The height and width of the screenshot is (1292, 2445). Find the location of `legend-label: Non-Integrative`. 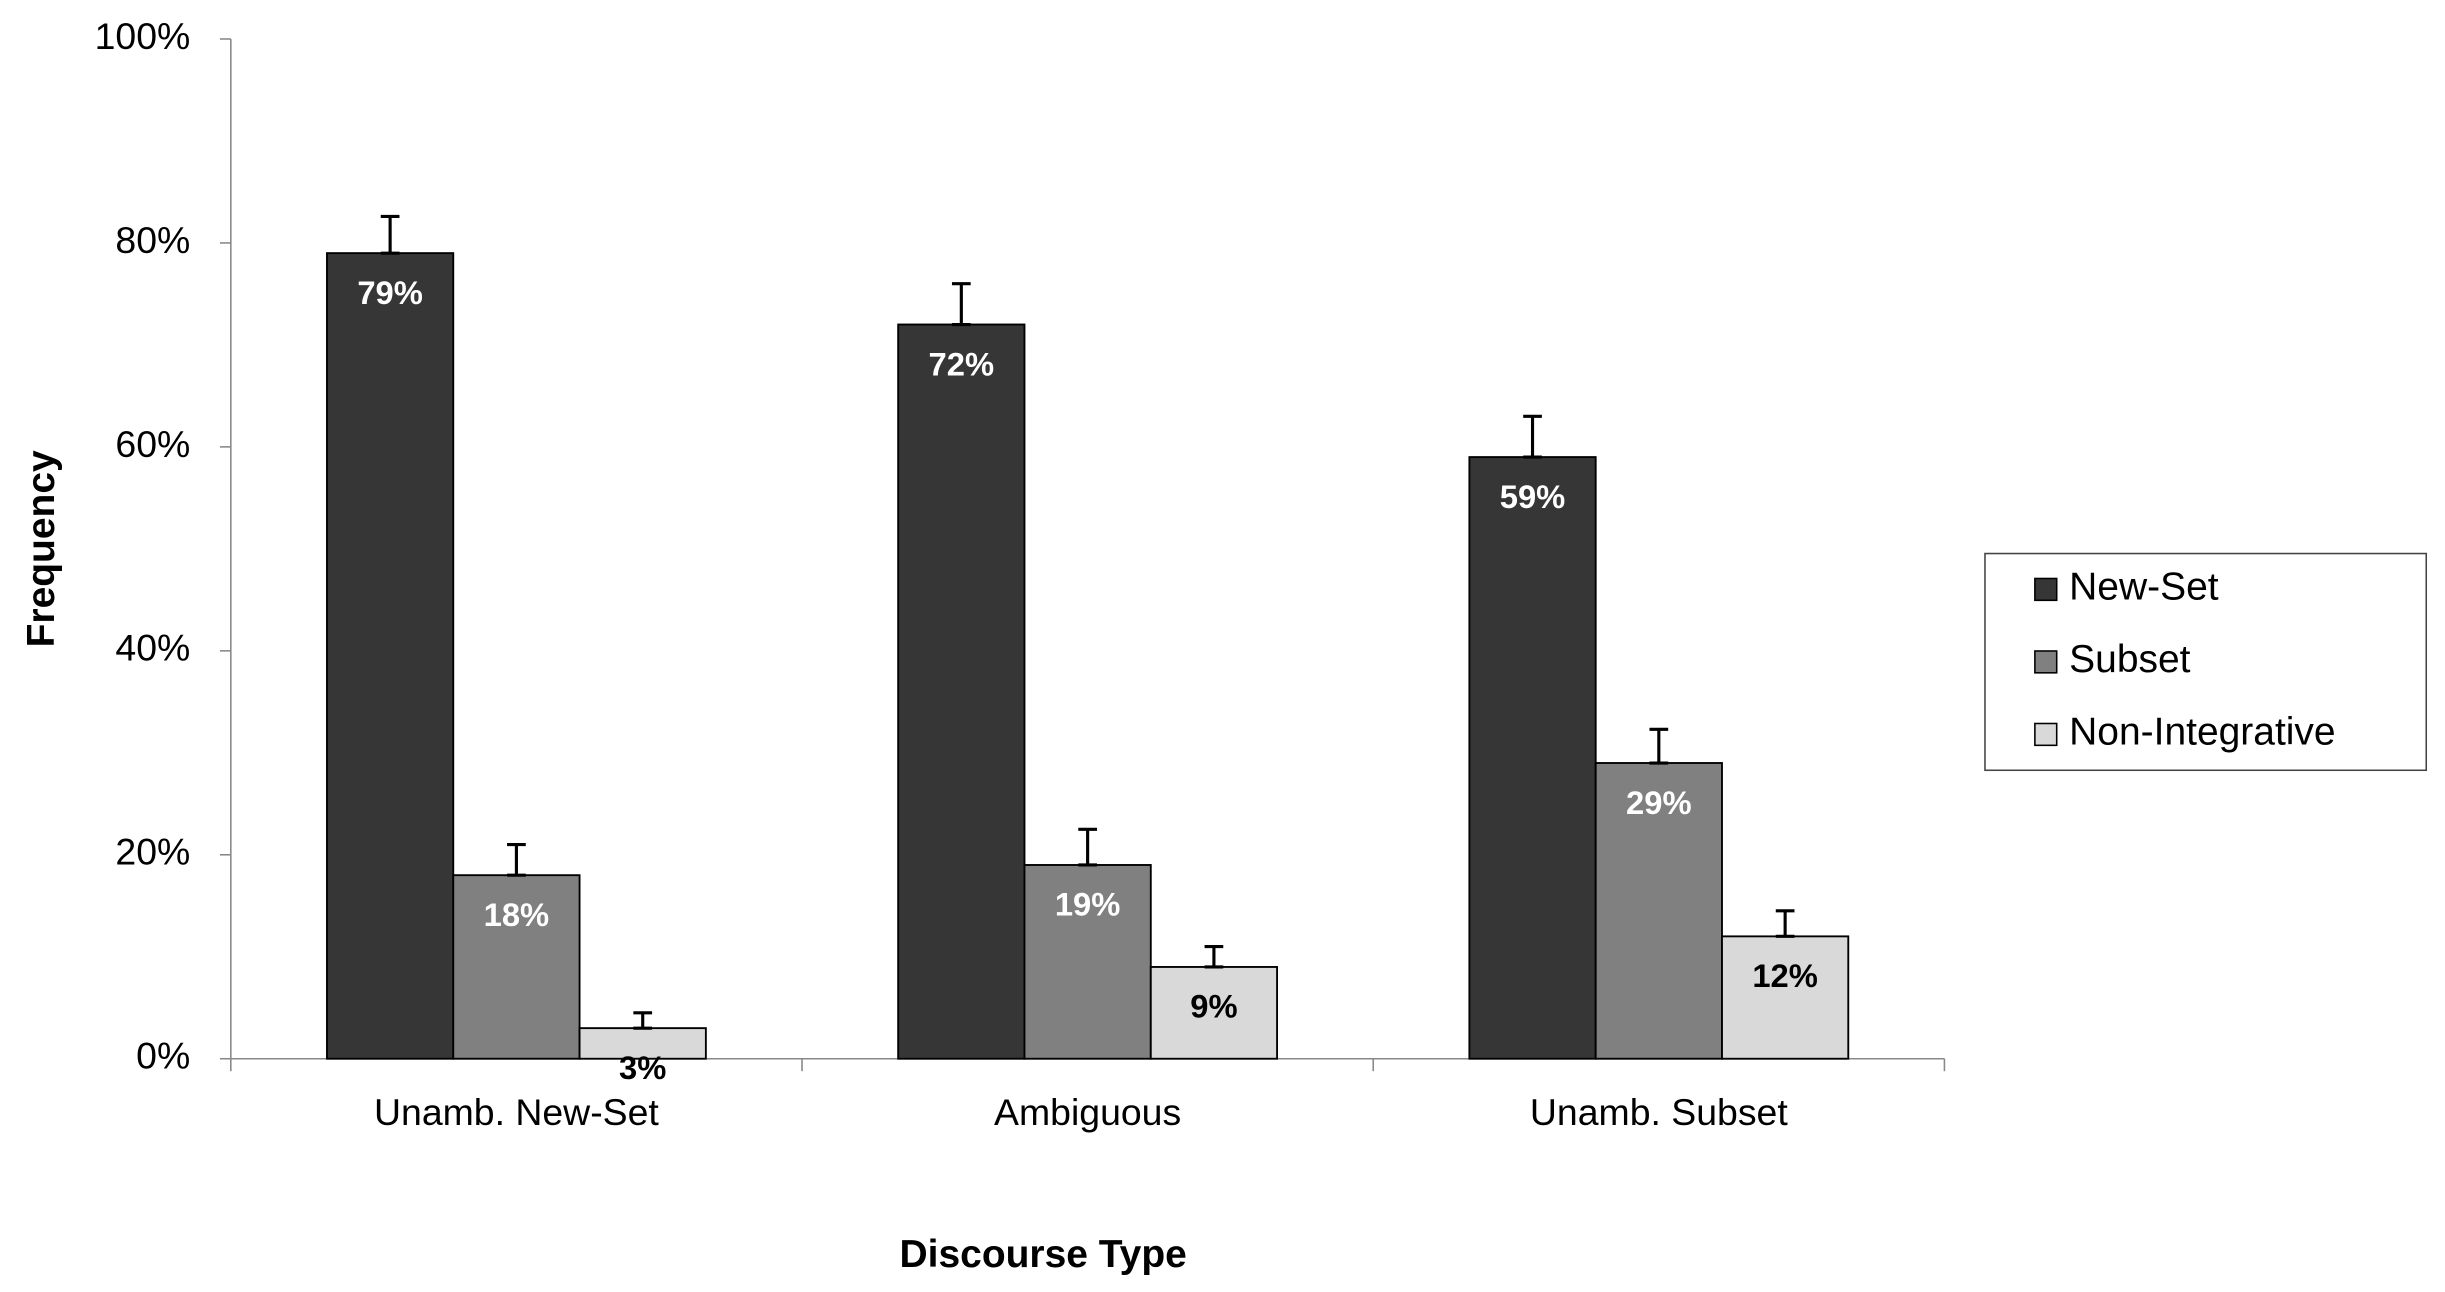

legend-label: Non-Integrative is located at coordinates (2202, 732).